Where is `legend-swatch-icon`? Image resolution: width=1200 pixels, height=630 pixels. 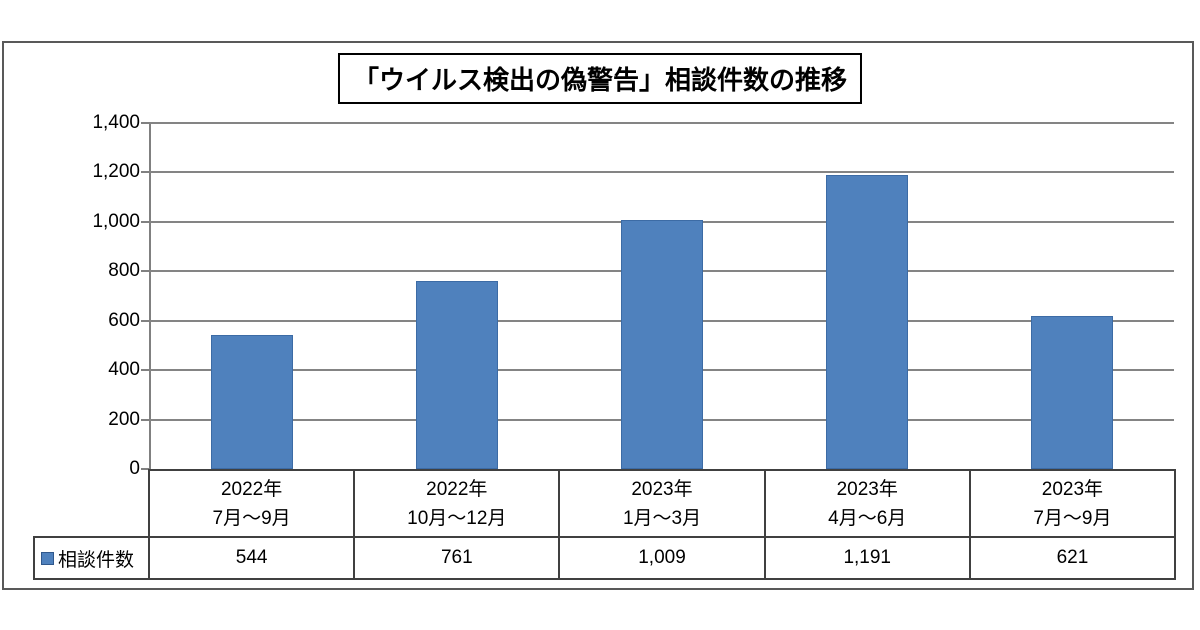 legend-swatch-icon is located at coordinates (47, 558).